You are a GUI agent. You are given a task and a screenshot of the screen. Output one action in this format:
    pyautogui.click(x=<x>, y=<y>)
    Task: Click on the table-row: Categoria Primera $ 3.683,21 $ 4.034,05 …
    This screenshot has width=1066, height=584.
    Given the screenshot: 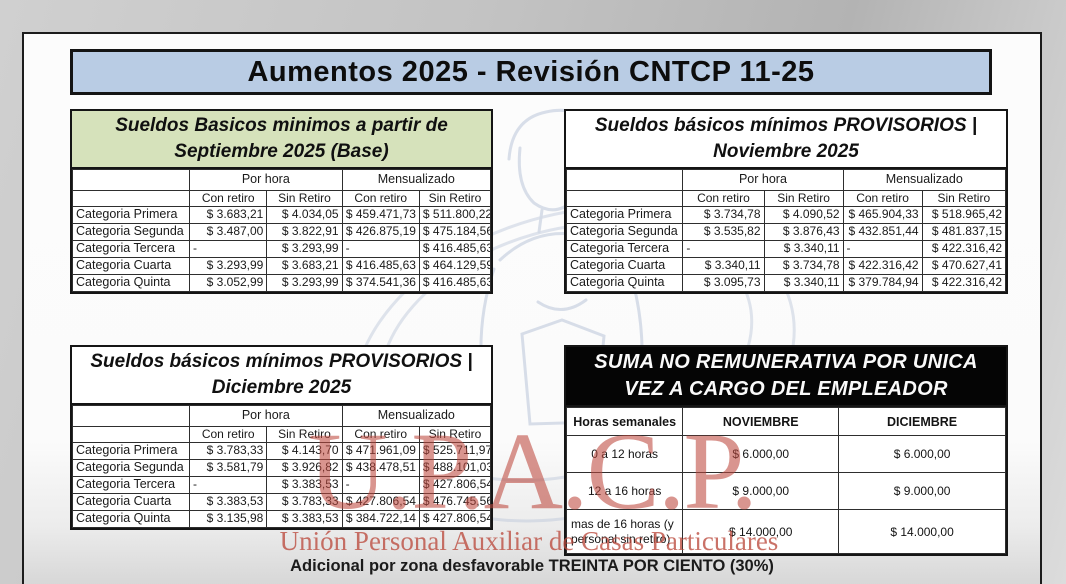 What is the action you would take?
    pyautogui.click(x=281, y=215)
    